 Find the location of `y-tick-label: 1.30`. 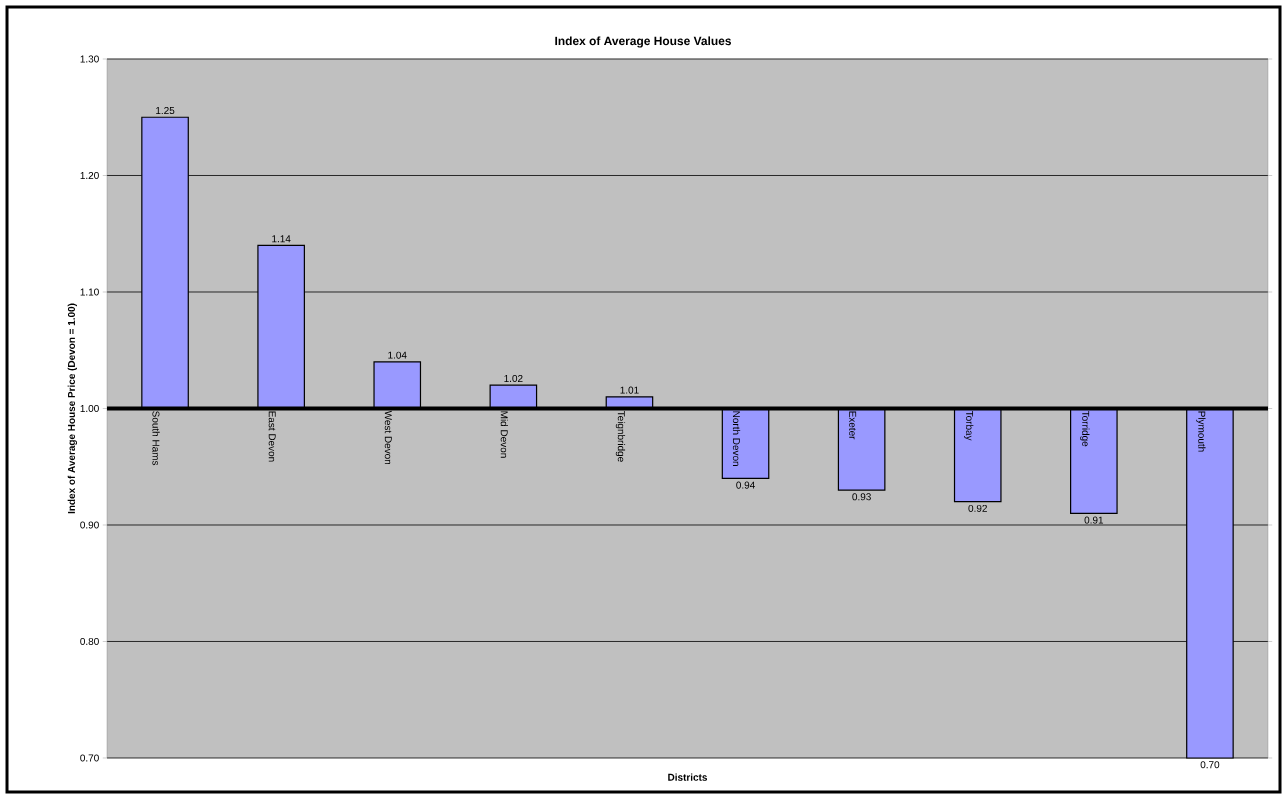

y-tick-label: 1.30 is located at coordinates (89, 59).